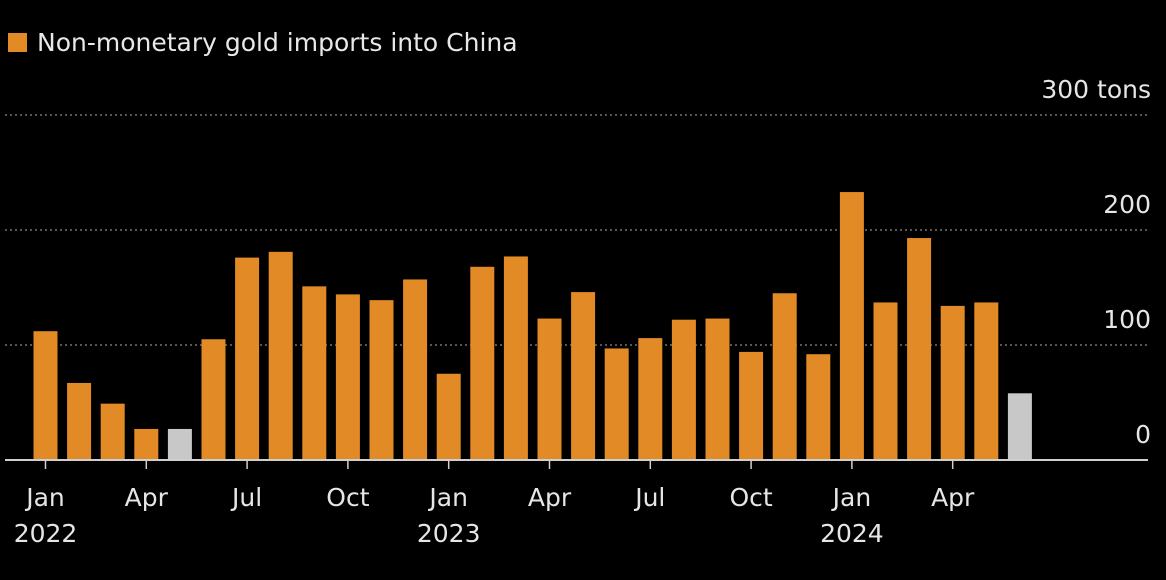  Describe the element at coordinates (17, 42) in the screenshot. I see `legend-swatch` at that location.